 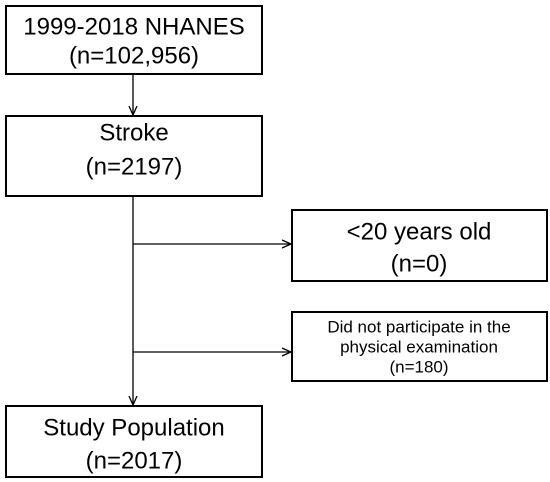 What do you see at coordinates (134, 55) in the screenshot?
I see `box-text: (n=102,956)` at bounding box center [134, 55].